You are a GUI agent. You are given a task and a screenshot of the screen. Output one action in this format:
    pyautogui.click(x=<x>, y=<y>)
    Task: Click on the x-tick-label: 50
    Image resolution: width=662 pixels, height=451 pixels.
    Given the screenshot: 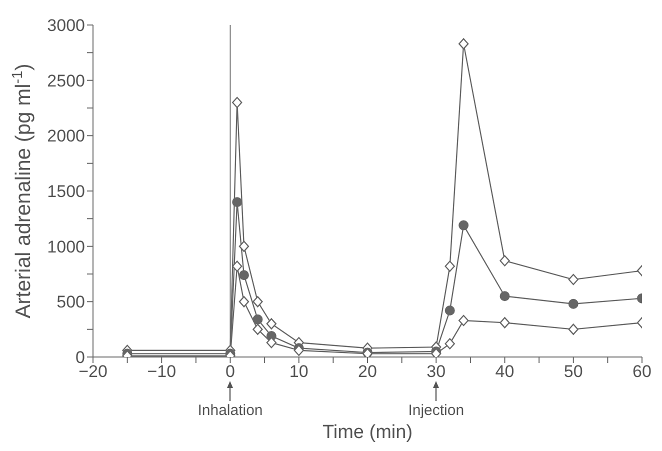 What is the action you would take?
    pyautogui.click(x=573, y=372)
    